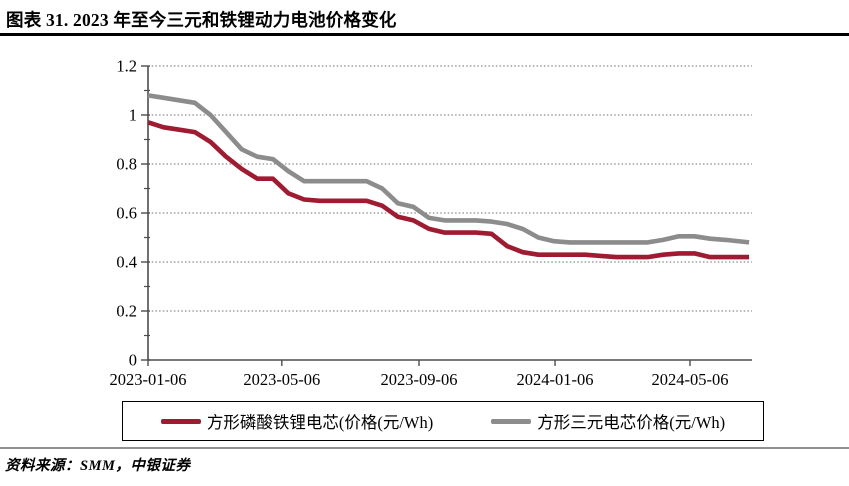 This screenshot has width=849, height=486. Describe the element at coordinates (281, 379) in the screenshot. I see `svg-text: 2023-05-06` at that location.